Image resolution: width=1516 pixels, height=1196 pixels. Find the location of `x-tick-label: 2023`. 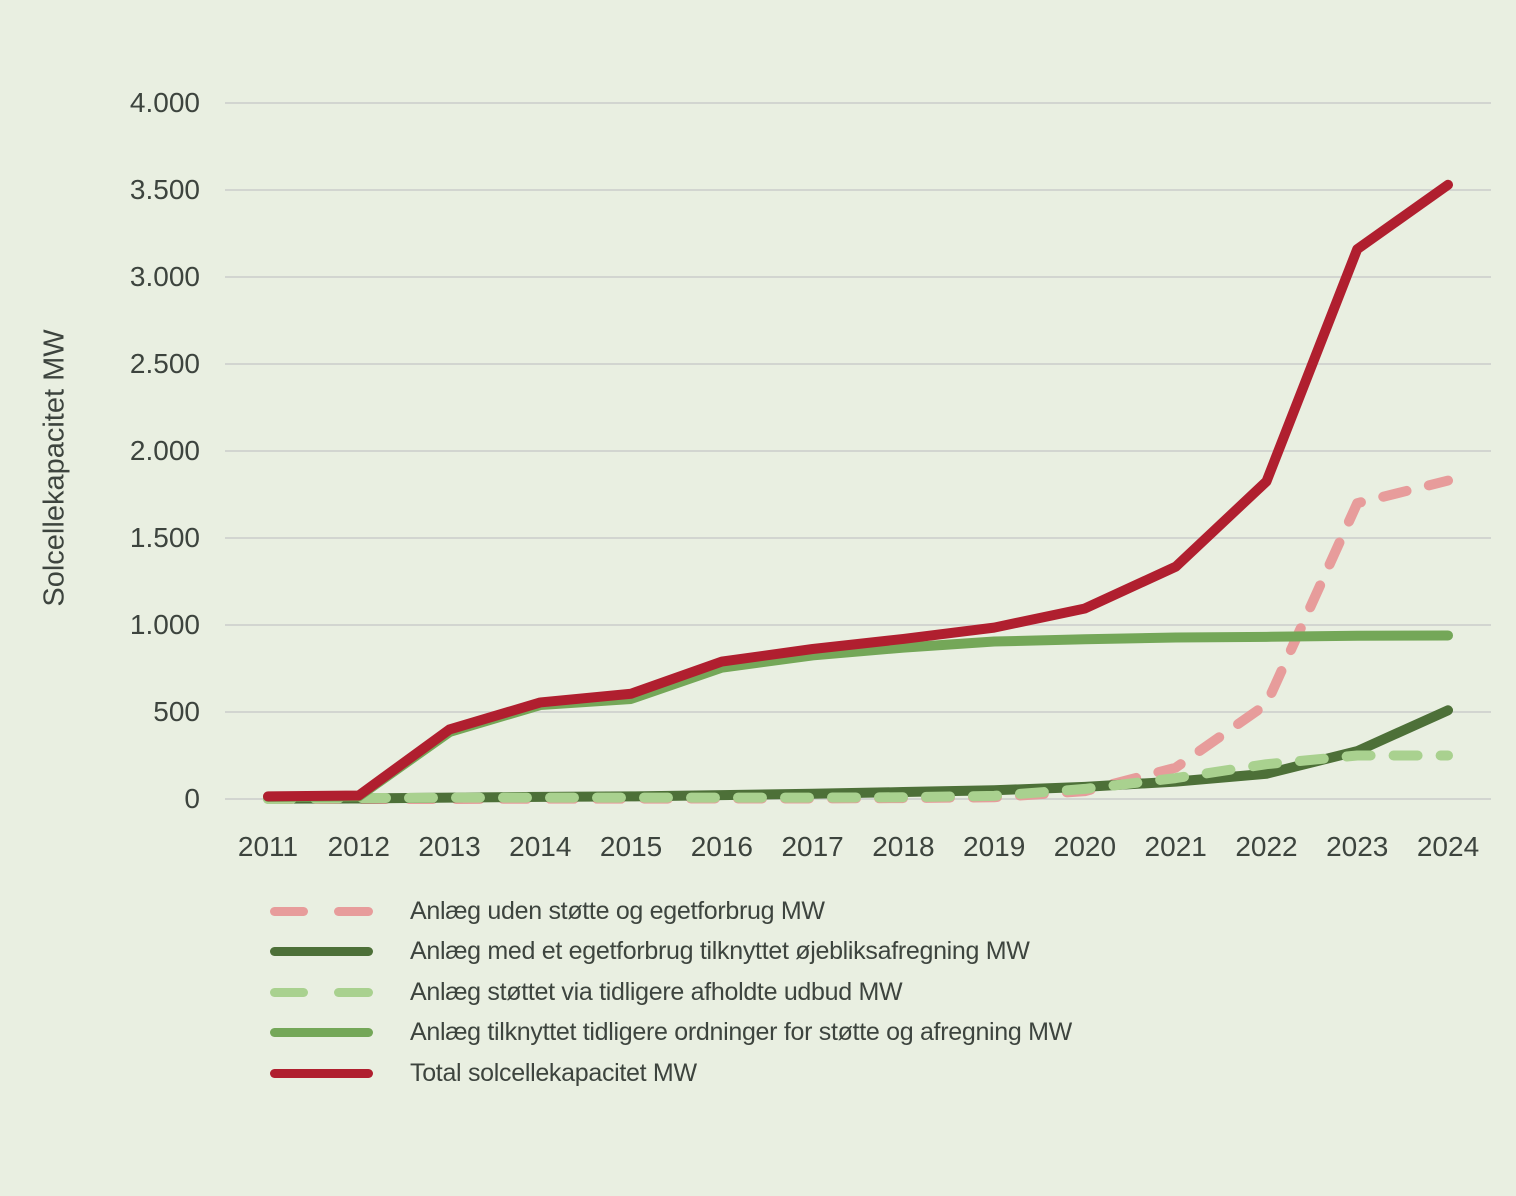

x-tick-label: 2023 is located at coordinates (1357, 846).